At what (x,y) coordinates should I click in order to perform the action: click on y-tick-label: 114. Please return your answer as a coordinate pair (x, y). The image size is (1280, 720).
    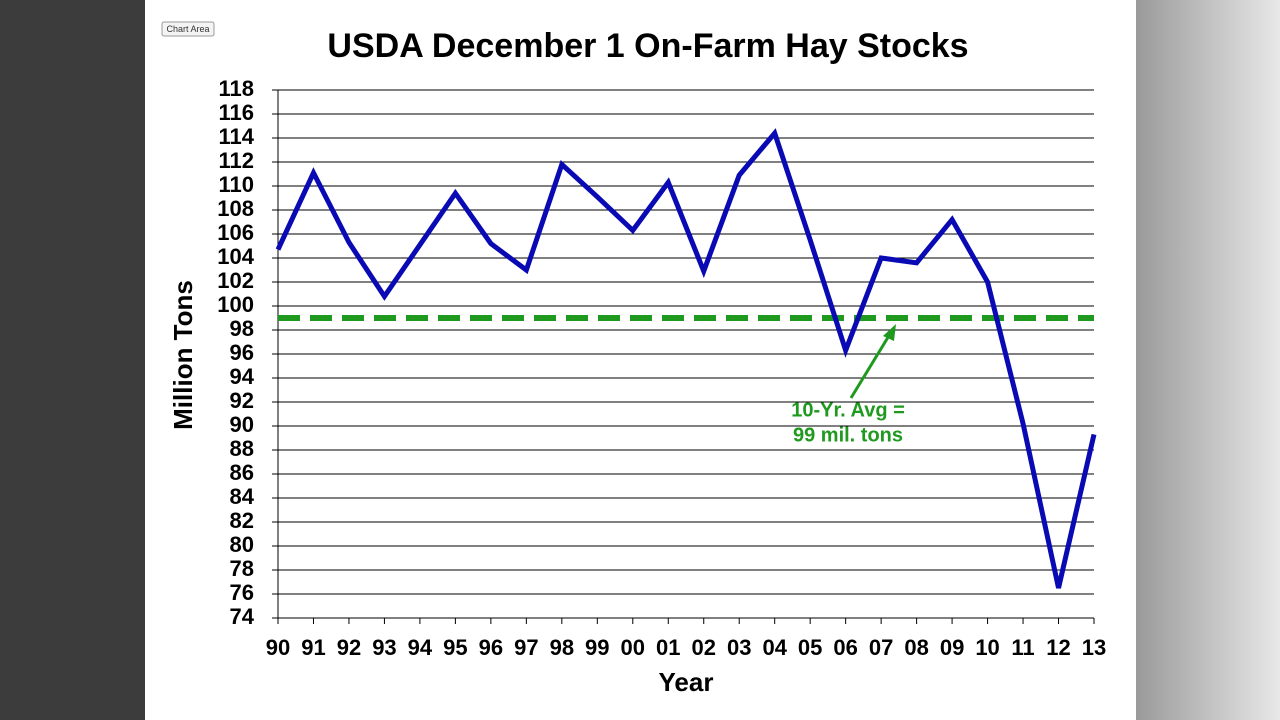
    Looking at the image, I should click on (237, 136).